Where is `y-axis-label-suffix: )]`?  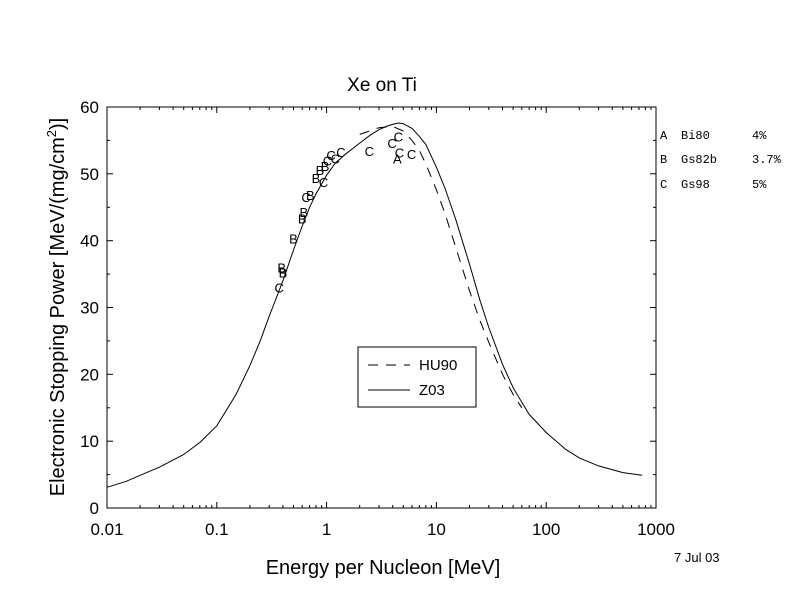
y-axis-label-suffix: )] is located at coordinates (58, 124).